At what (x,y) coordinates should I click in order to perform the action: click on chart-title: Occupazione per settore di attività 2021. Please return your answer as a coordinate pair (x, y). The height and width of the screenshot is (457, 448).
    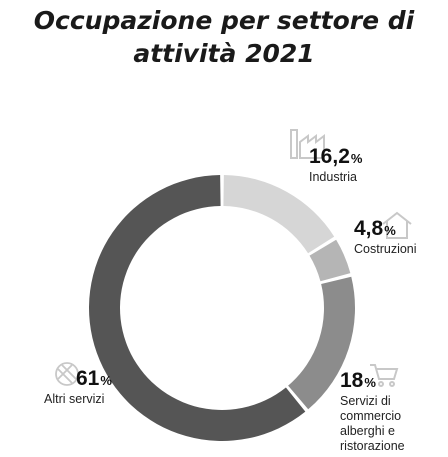
    Looking at the image, I should click on (224, 37).